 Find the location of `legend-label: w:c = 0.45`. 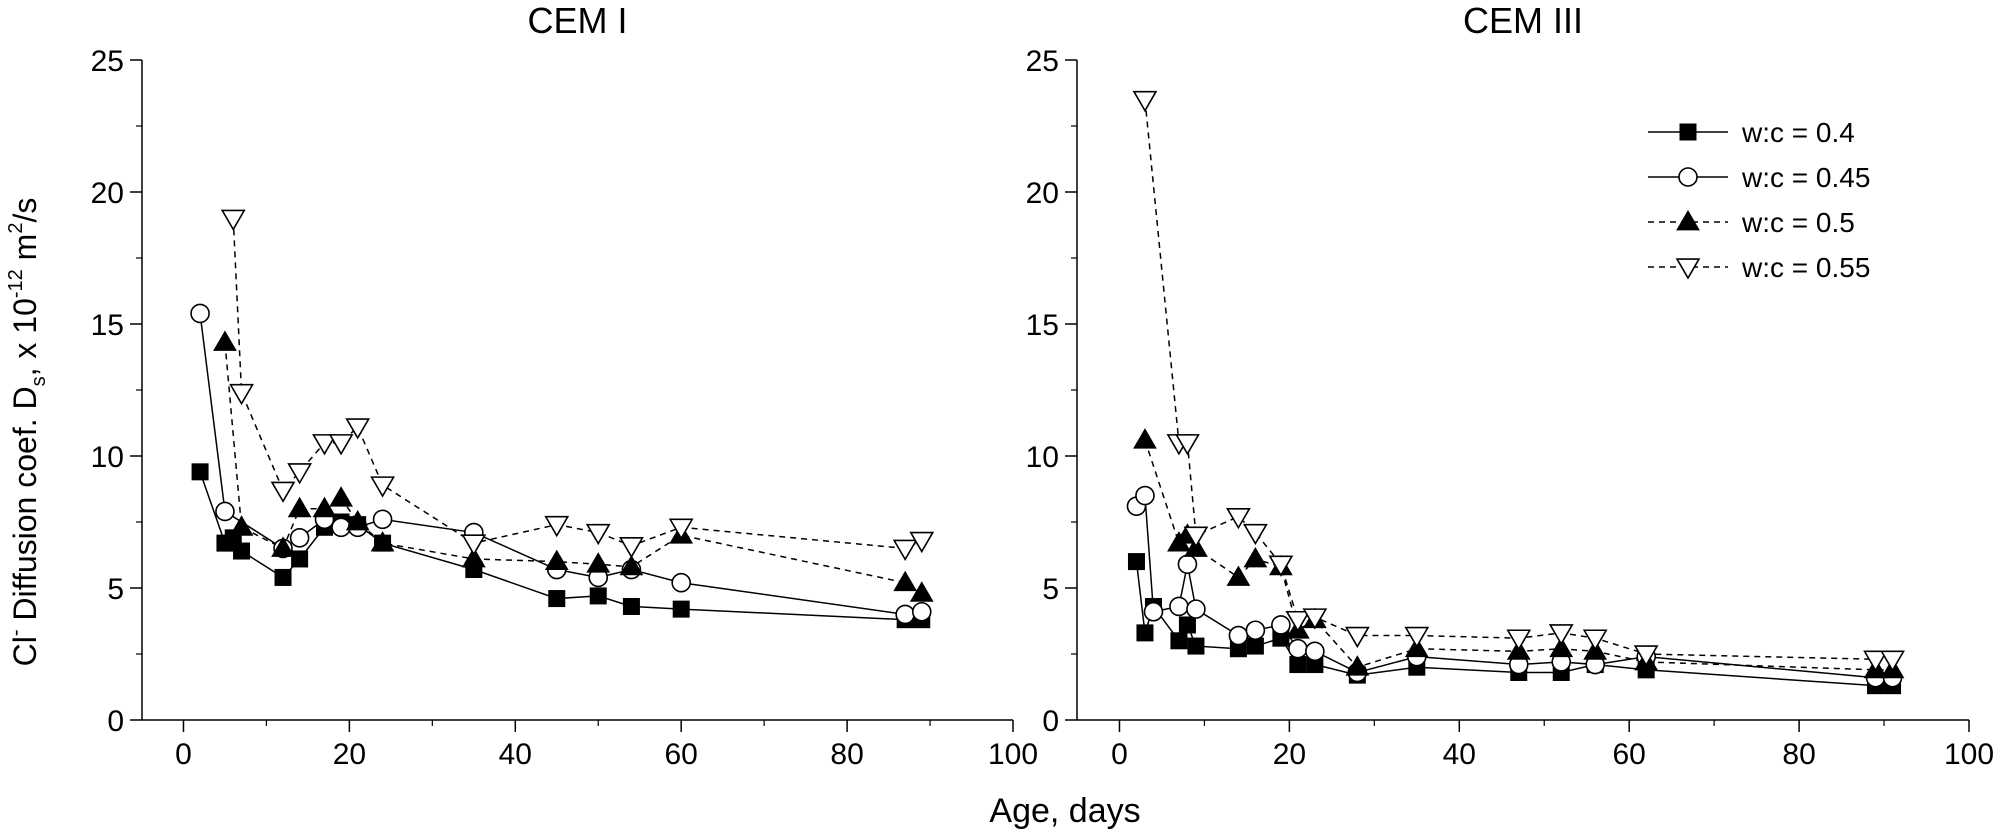

legend-label: w:c = 0.45 is located at coordinates (1805, 177).